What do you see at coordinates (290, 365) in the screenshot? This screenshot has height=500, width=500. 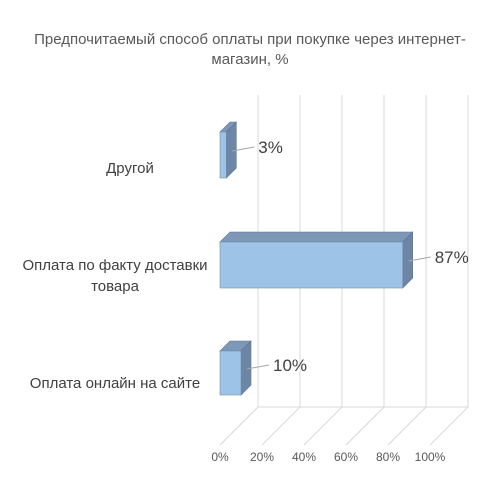 I see `data-label: 10%` at bounding box center [290, 365].